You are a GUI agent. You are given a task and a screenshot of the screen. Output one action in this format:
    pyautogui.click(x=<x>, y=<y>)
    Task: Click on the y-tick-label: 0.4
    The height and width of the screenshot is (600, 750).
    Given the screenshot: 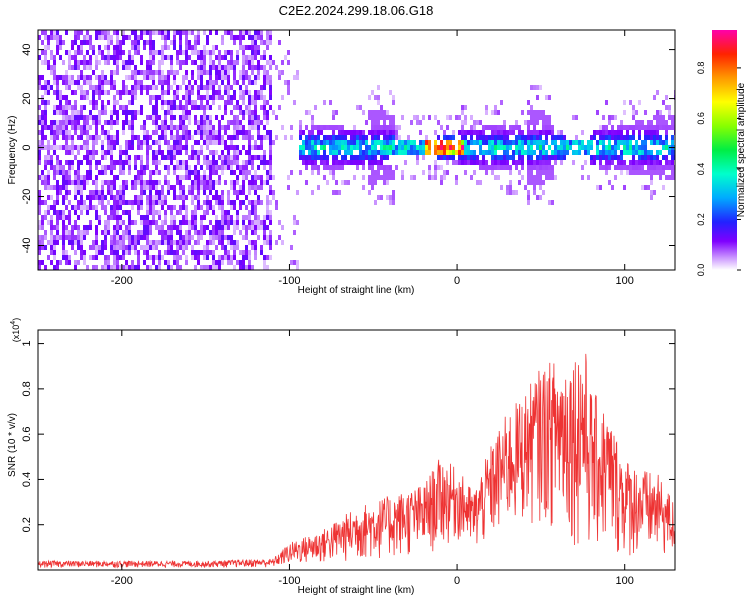 What is the action you would take?
    pyautogui.click(x=27, y=479)
    